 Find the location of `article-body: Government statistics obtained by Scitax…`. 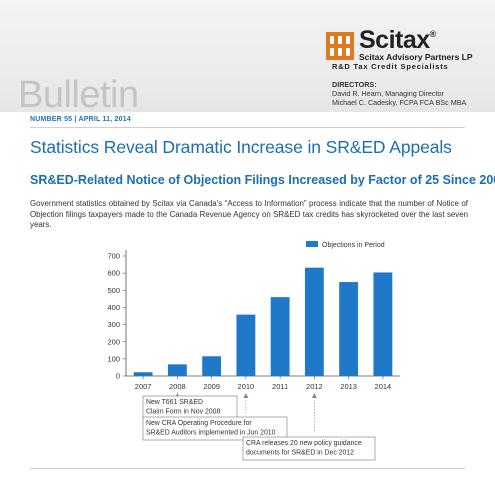

article-body: Government statistics obtained by Scitax… is located at coordinates (249, 214).